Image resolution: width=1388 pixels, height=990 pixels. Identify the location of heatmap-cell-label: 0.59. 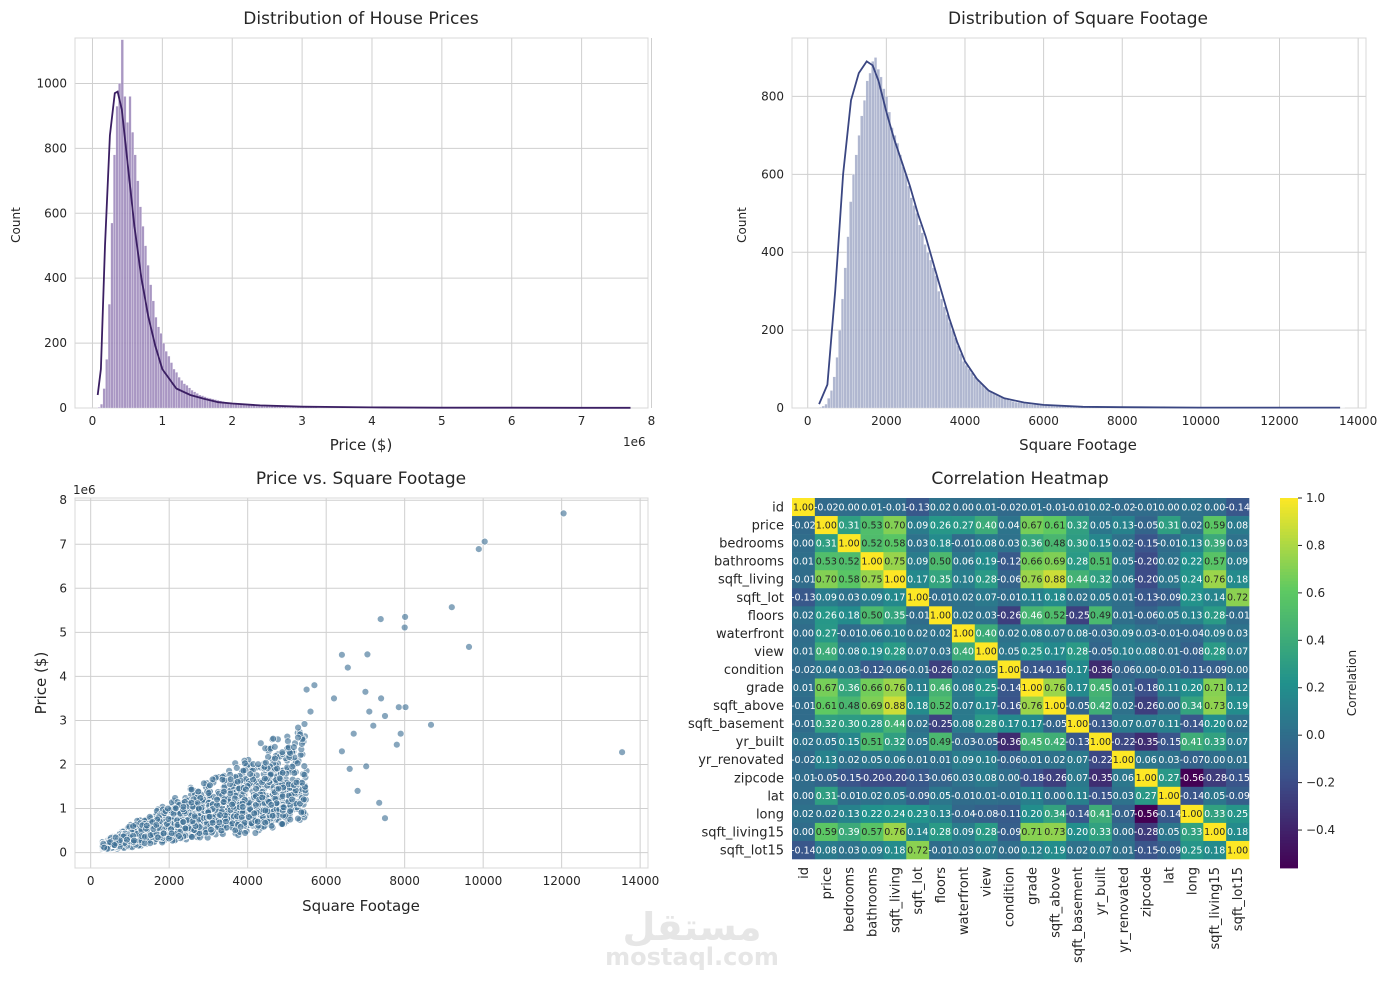
(826, 832).